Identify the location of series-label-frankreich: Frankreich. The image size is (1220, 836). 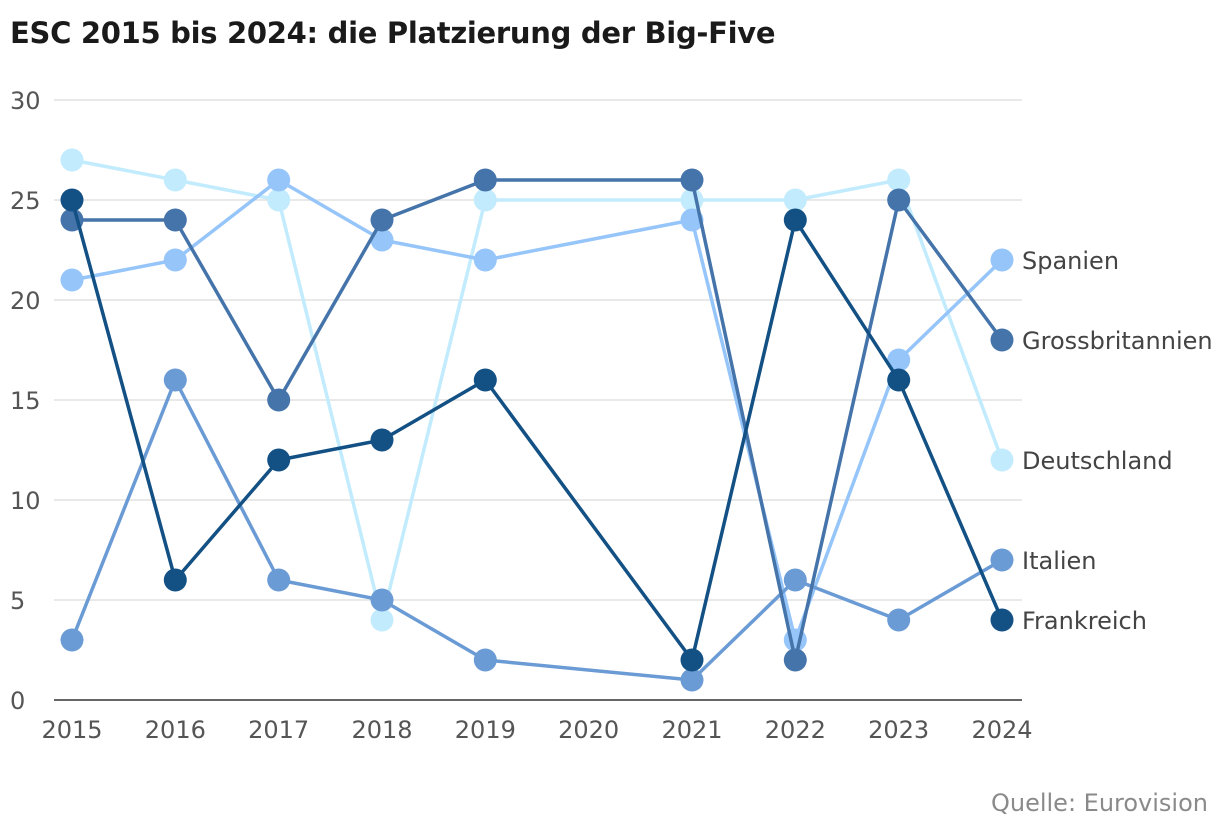
(1084, 621).